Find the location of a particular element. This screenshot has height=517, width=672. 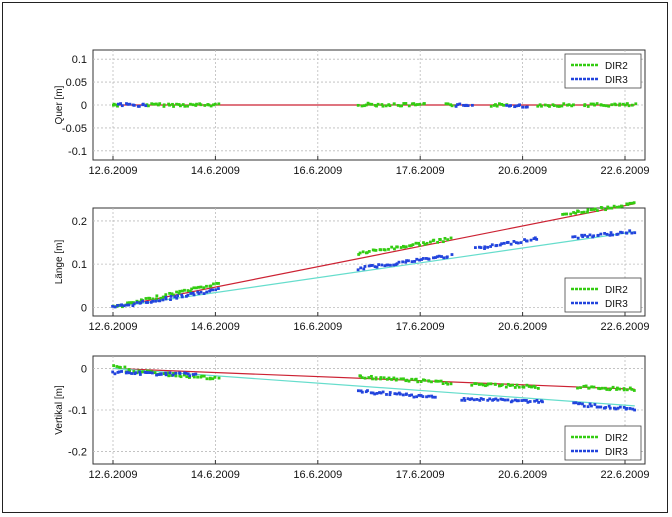

trend-line-cyan is located at coordinates (374, 269).